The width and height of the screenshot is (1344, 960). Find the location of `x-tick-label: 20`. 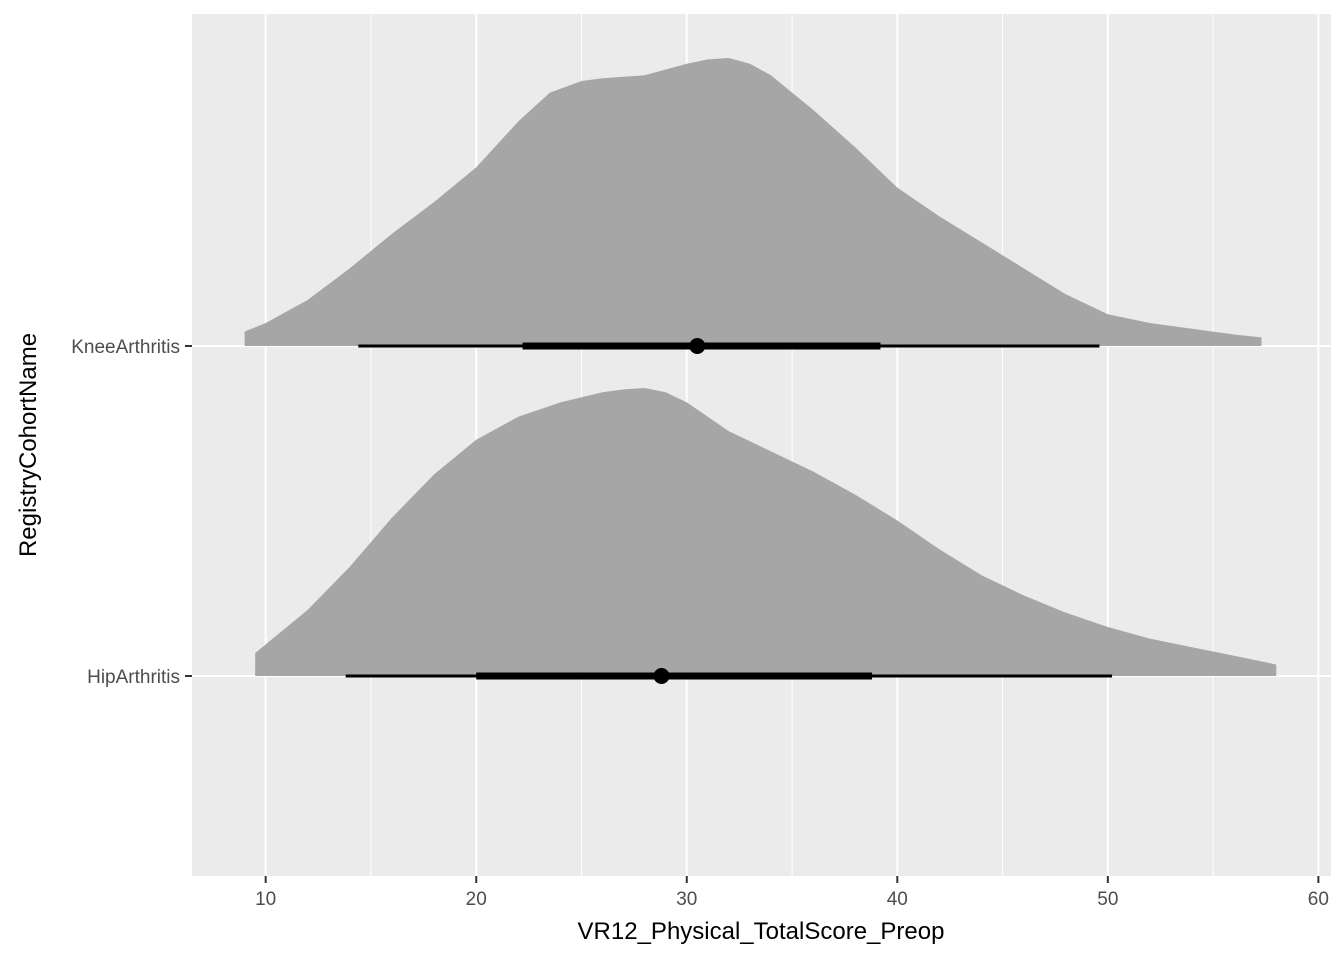

x-tick-label: 20 is located at coordinates (476, 899).